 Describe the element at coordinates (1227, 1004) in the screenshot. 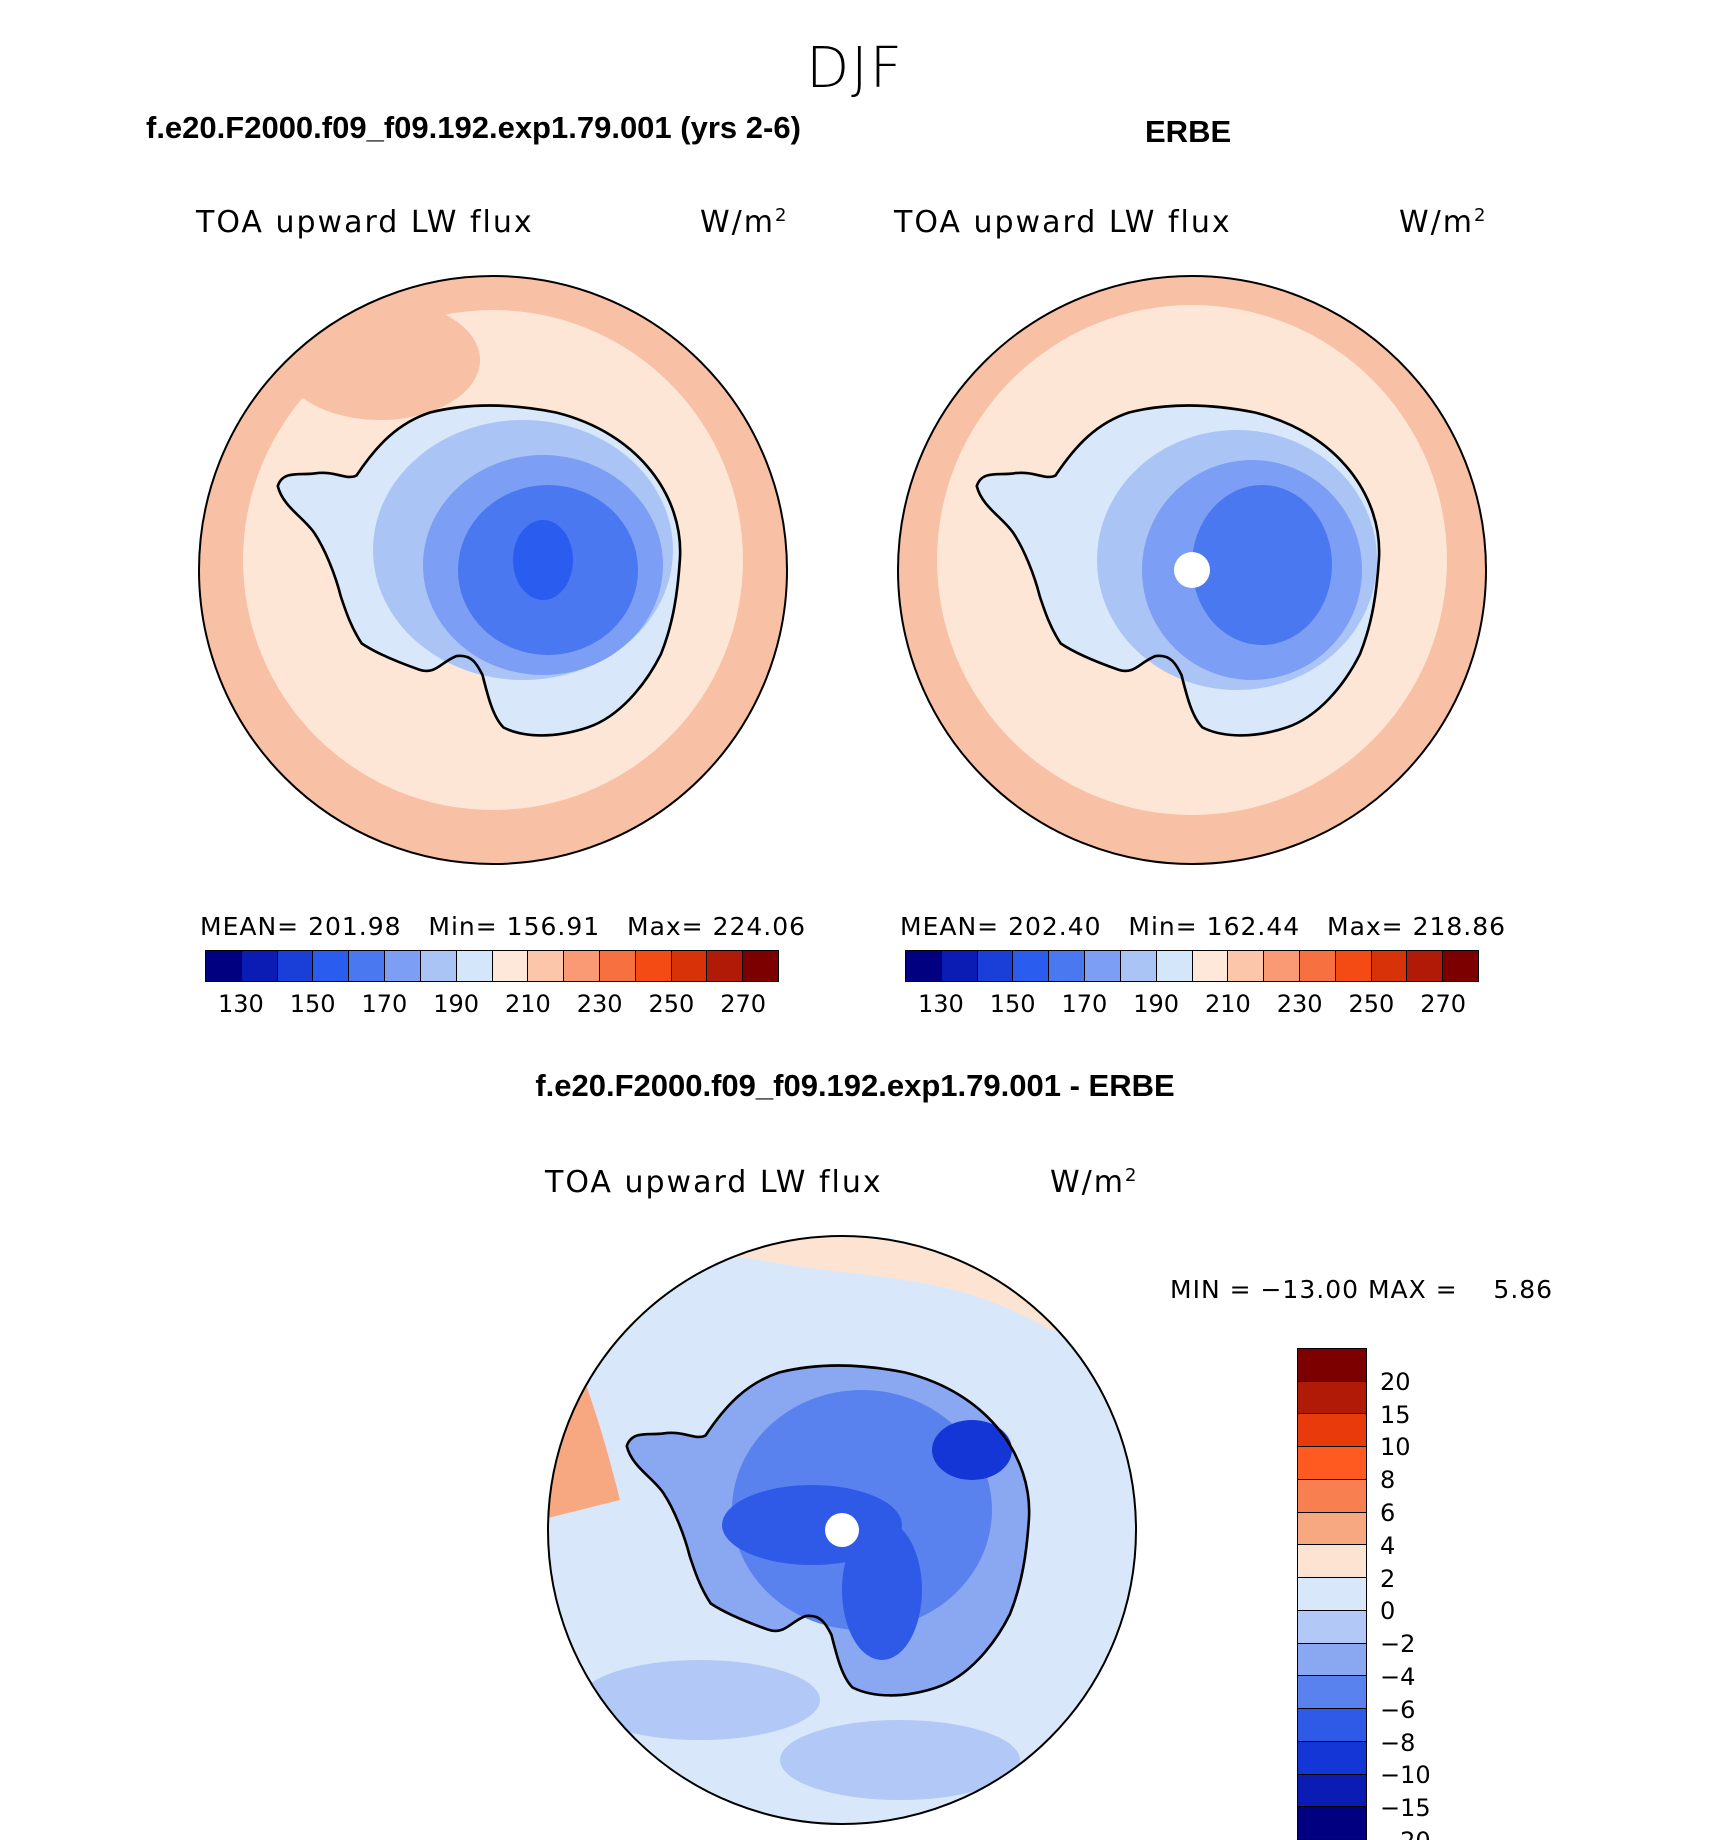

I see `obs-colorbar-tick-label: 210` at that location.